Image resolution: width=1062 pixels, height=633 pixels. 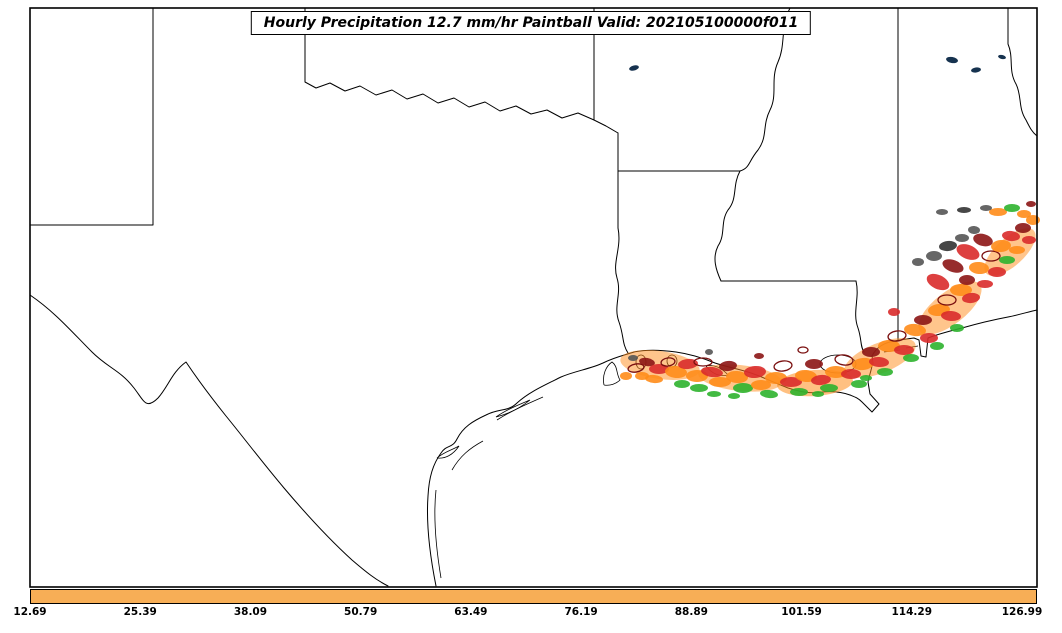 I want to click on colorbar, so click(x=533, y=596).